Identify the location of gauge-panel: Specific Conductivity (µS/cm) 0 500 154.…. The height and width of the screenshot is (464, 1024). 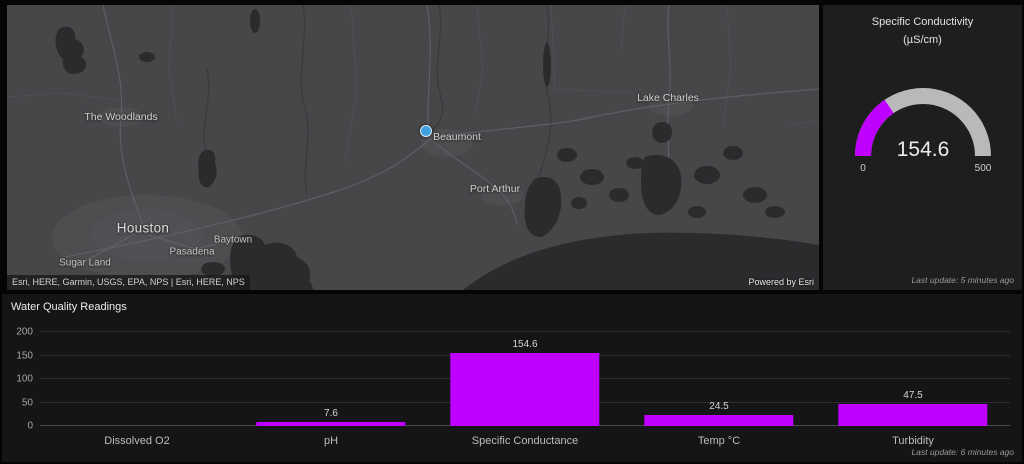
(922, 147).